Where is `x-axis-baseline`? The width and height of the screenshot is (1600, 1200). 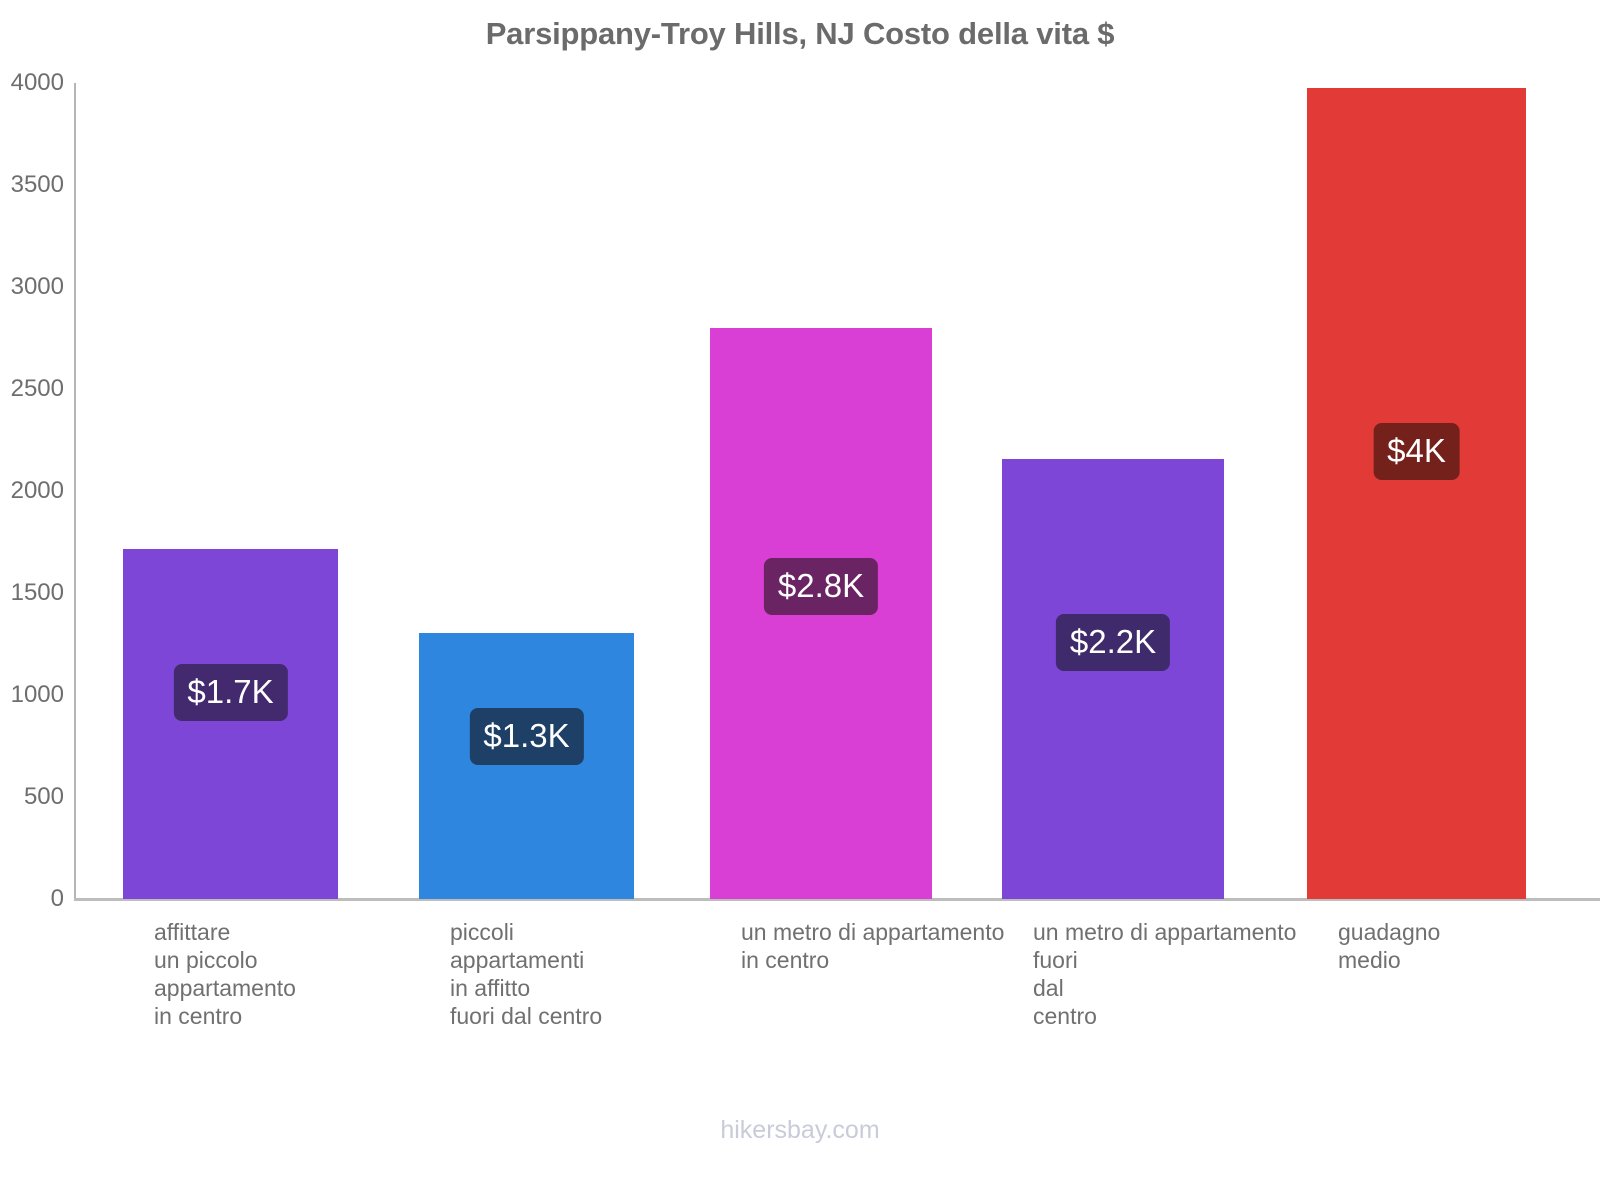
x-axis-baseline is located at coordinates (837, 899).